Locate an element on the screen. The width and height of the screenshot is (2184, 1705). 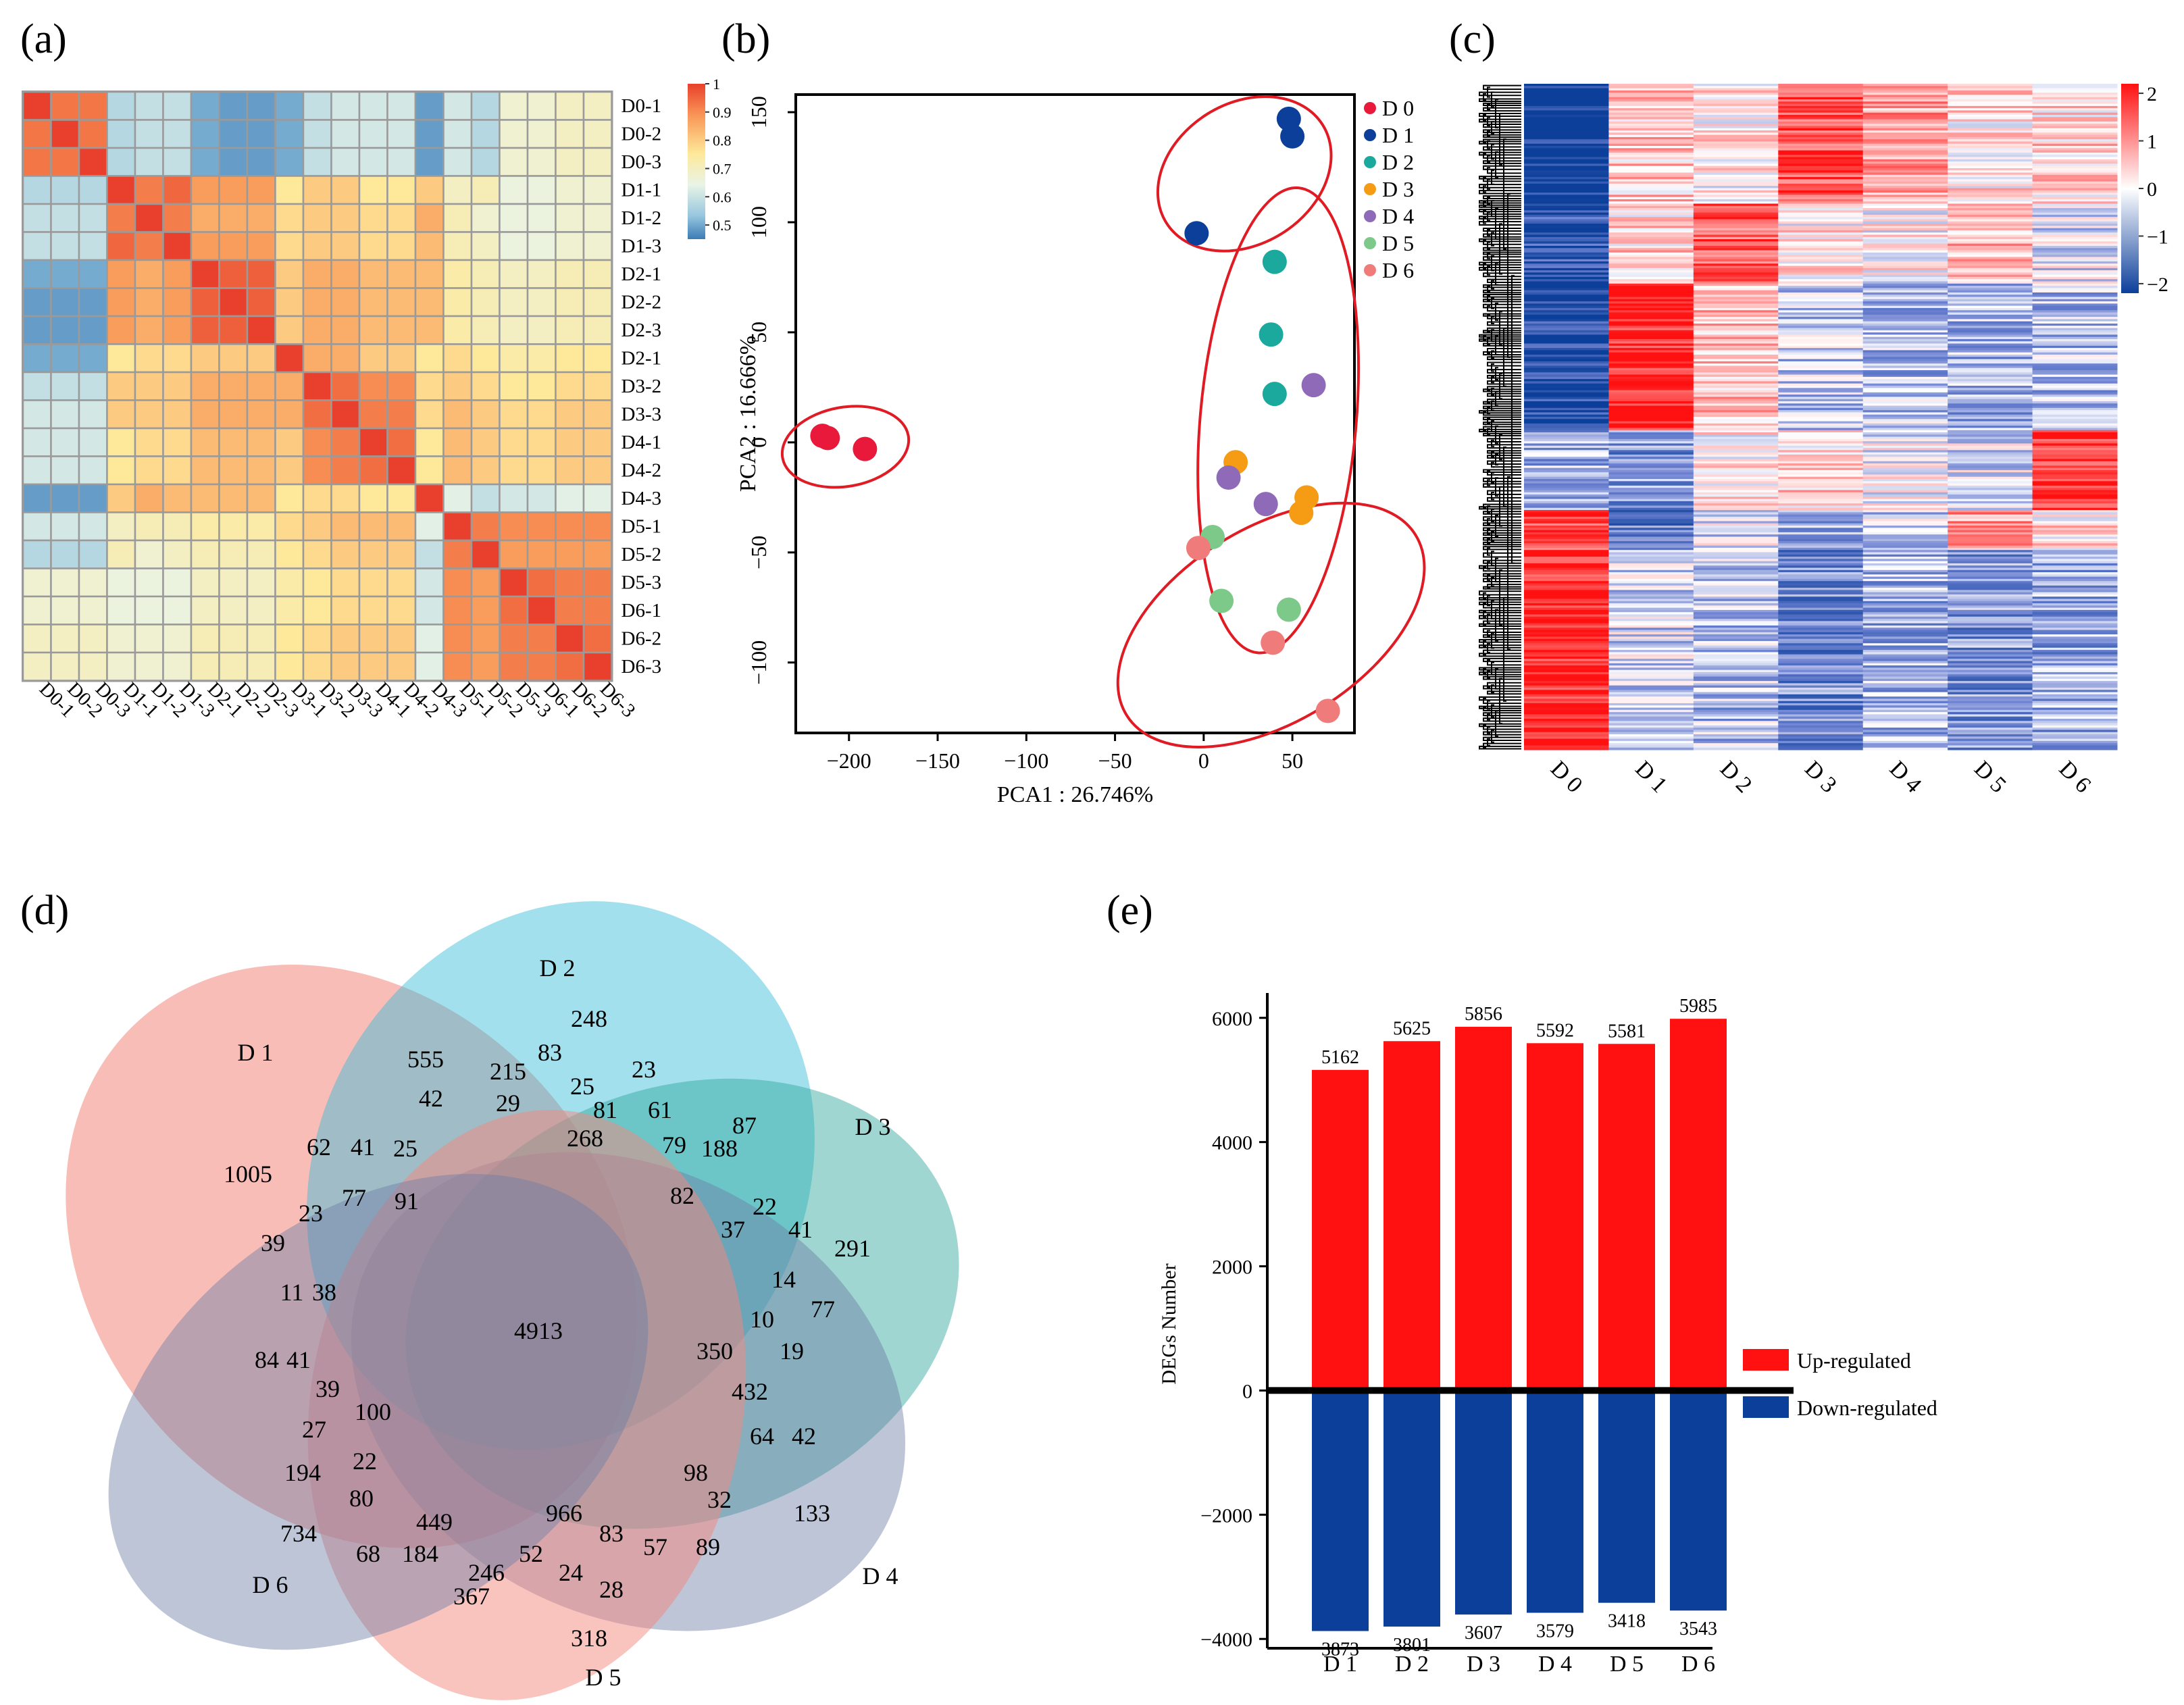
venn-region-count: 80 is located at coordinates (361, 1499).